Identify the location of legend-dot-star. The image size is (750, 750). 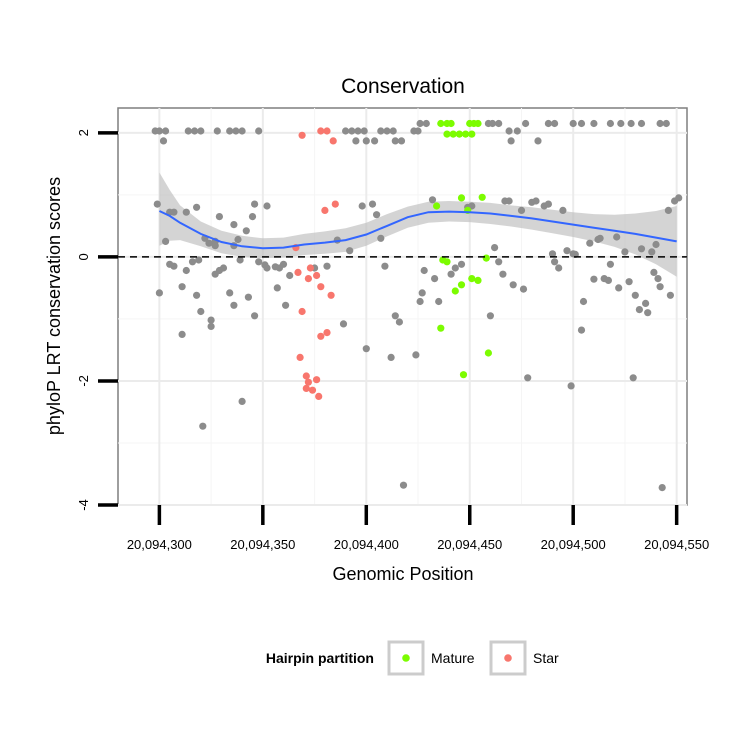
(508, 658).